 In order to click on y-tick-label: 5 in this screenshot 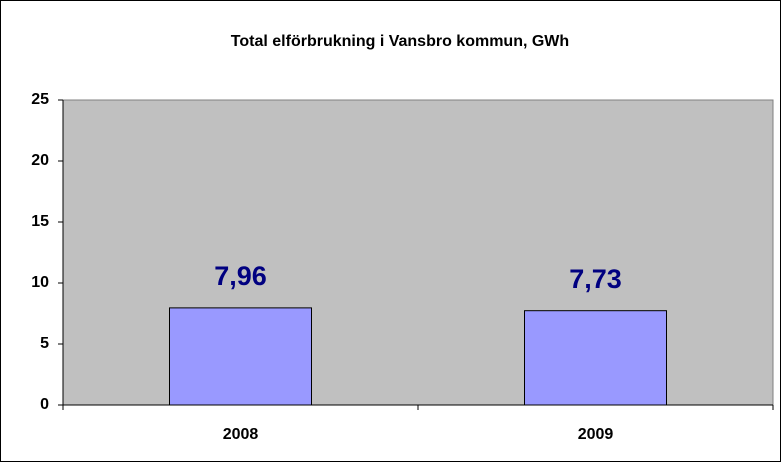, I will do `click(44, 343)`.